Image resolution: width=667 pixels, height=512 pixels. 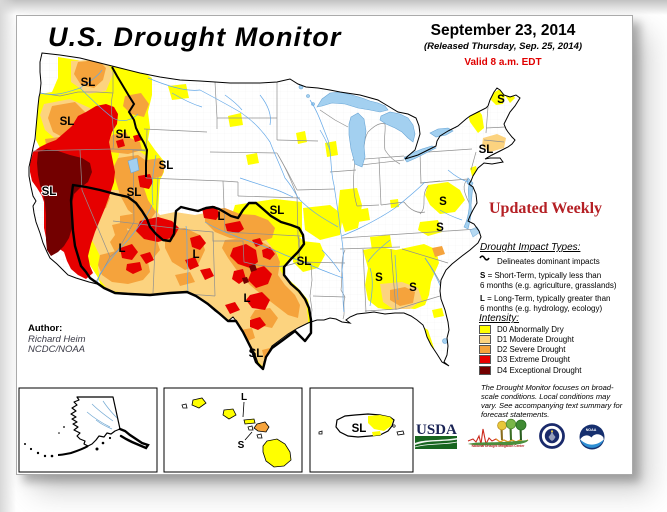 What do you see at coordinates (591, 430) in the screenshot?
I see `svg-text: NOAA` at bounding box center [591, 430].